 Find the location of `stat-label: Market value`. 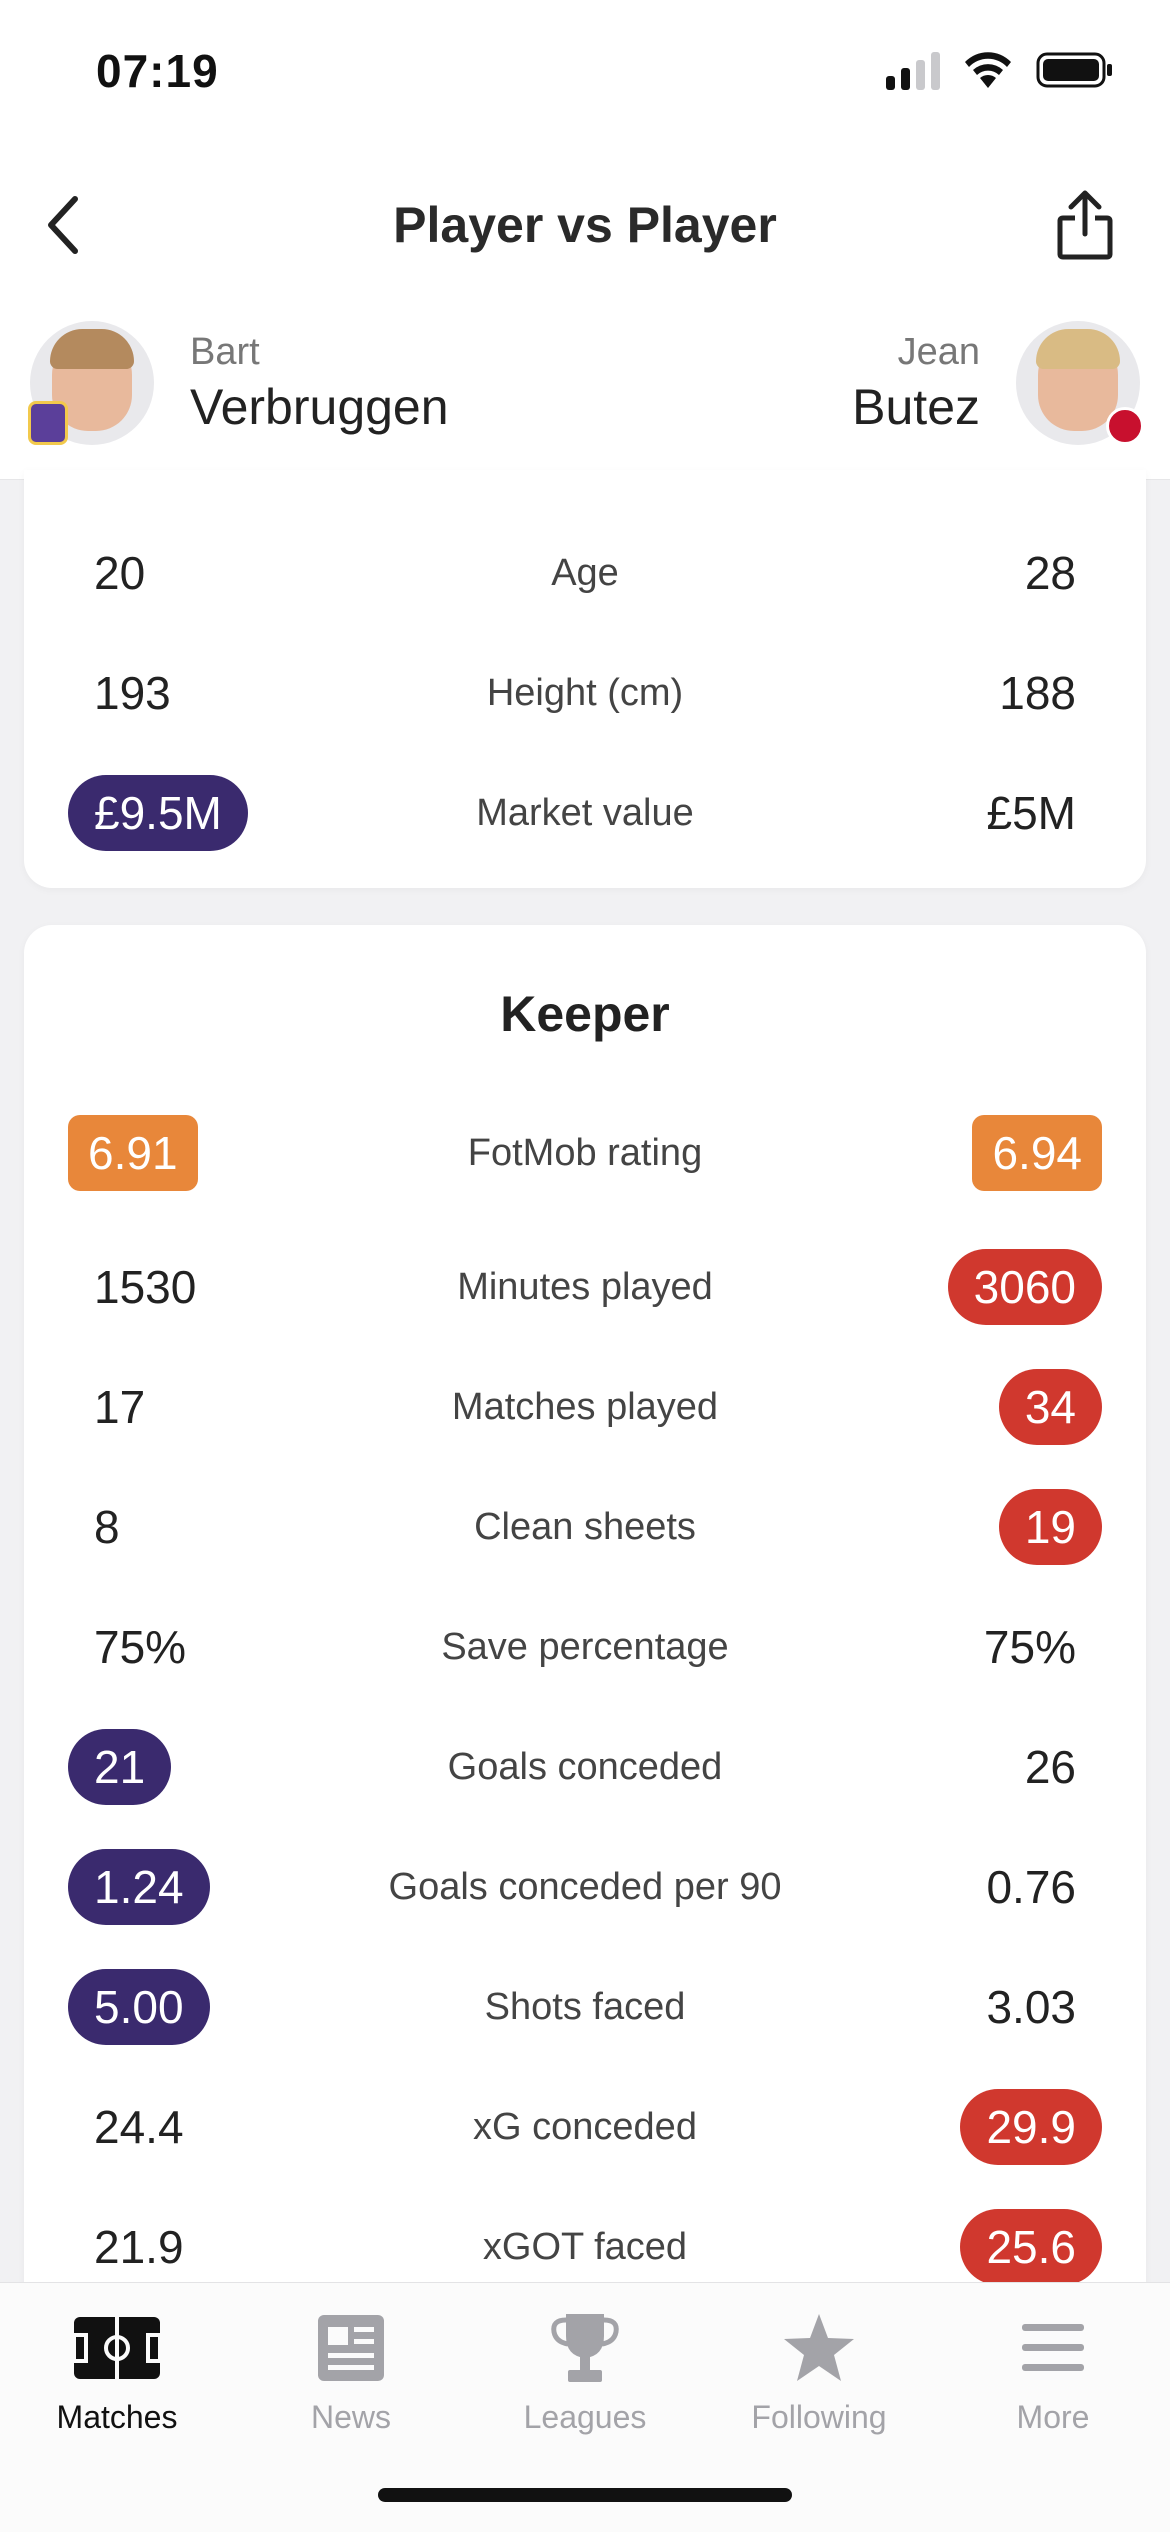

stat-label: Market value is located at coordinates (585, 813).